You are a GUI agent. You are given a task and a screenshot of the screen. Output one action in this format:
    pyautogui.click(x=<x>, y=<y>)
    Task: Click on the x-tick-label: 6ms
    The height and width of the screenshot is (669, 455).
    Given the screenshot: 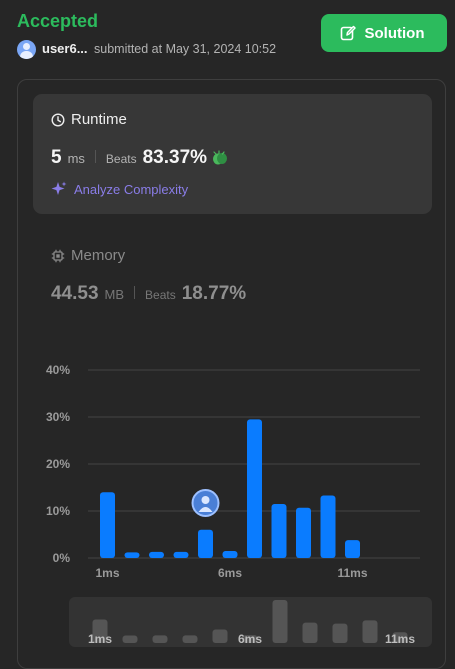 What is the action you would take?
    pyautogui.click(x=230, y=573)
    